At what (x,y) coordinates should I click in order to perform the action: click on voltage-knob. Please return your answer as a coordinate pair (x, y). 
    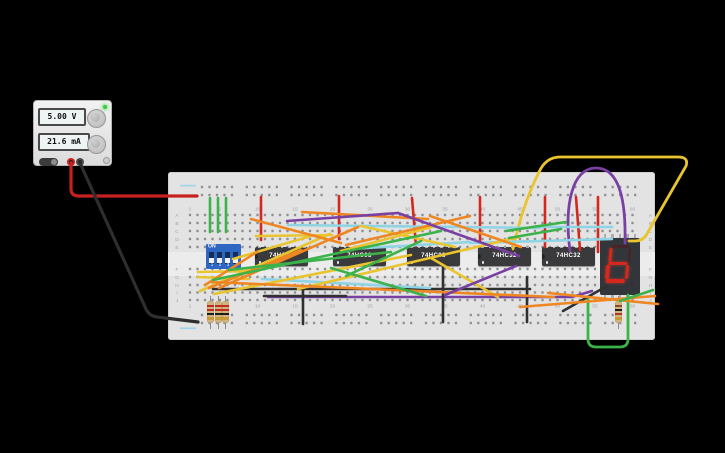
    Looking at the image, I should click on (96, 118).